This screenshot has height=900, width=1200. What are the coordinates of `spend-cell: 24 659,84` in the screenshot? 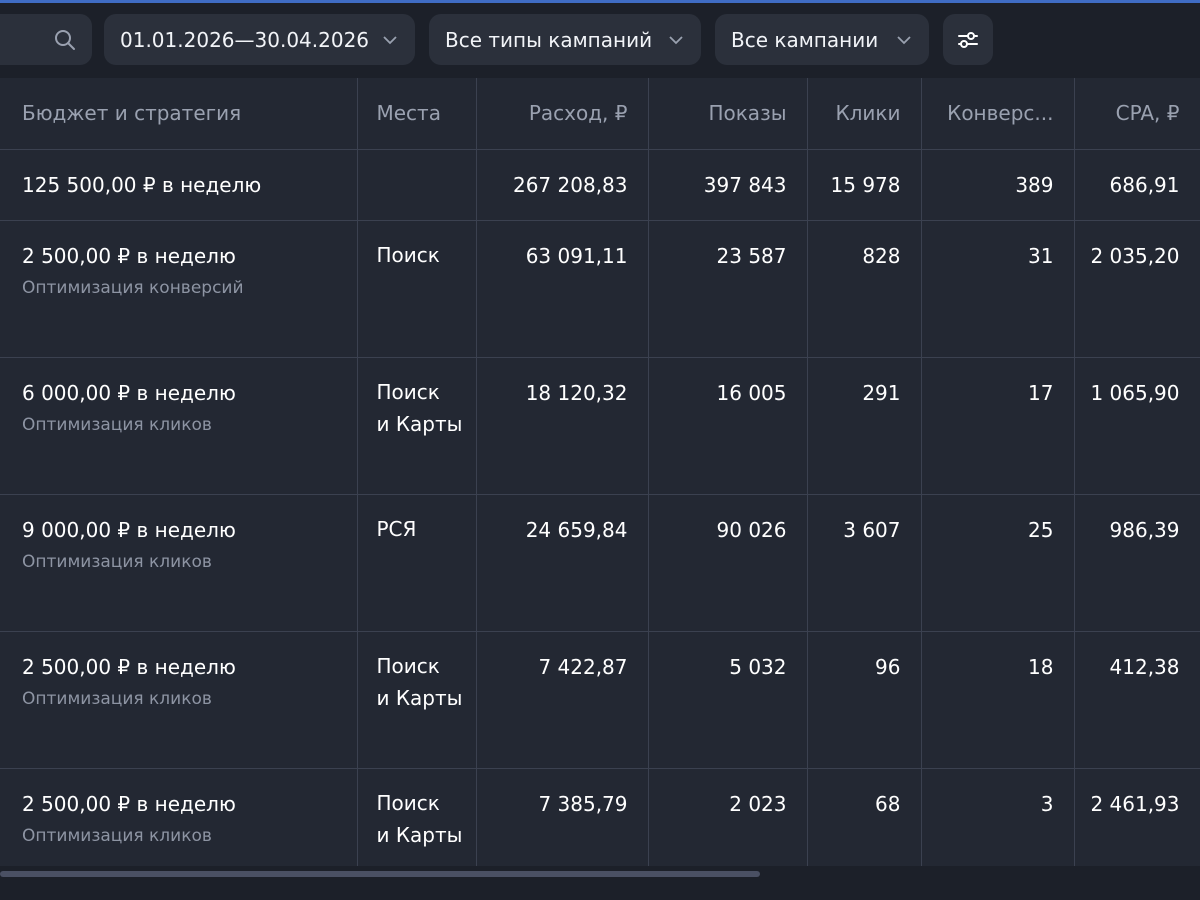 It's located at (562, 563).